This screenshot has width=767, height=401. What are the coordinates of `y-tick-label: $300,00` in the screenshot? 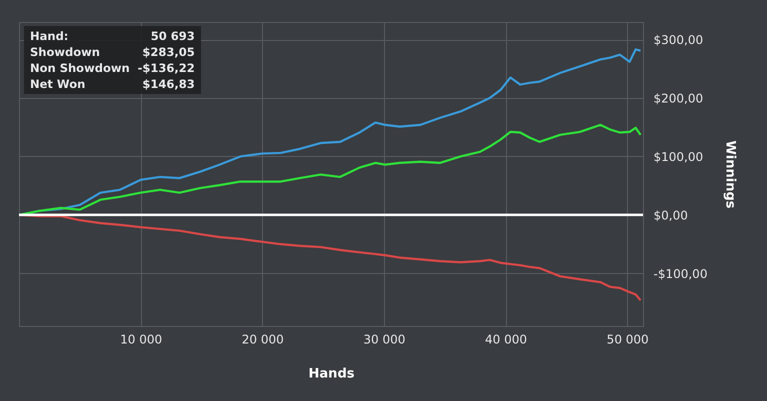 It's located at (679, 40).